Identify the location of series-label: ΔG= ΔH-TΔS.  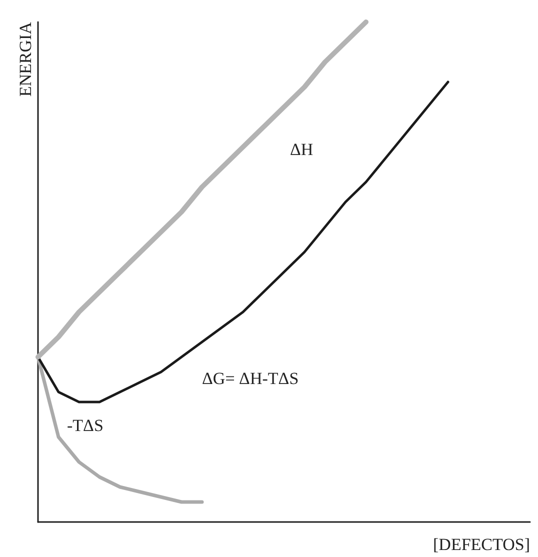
(250, 378).